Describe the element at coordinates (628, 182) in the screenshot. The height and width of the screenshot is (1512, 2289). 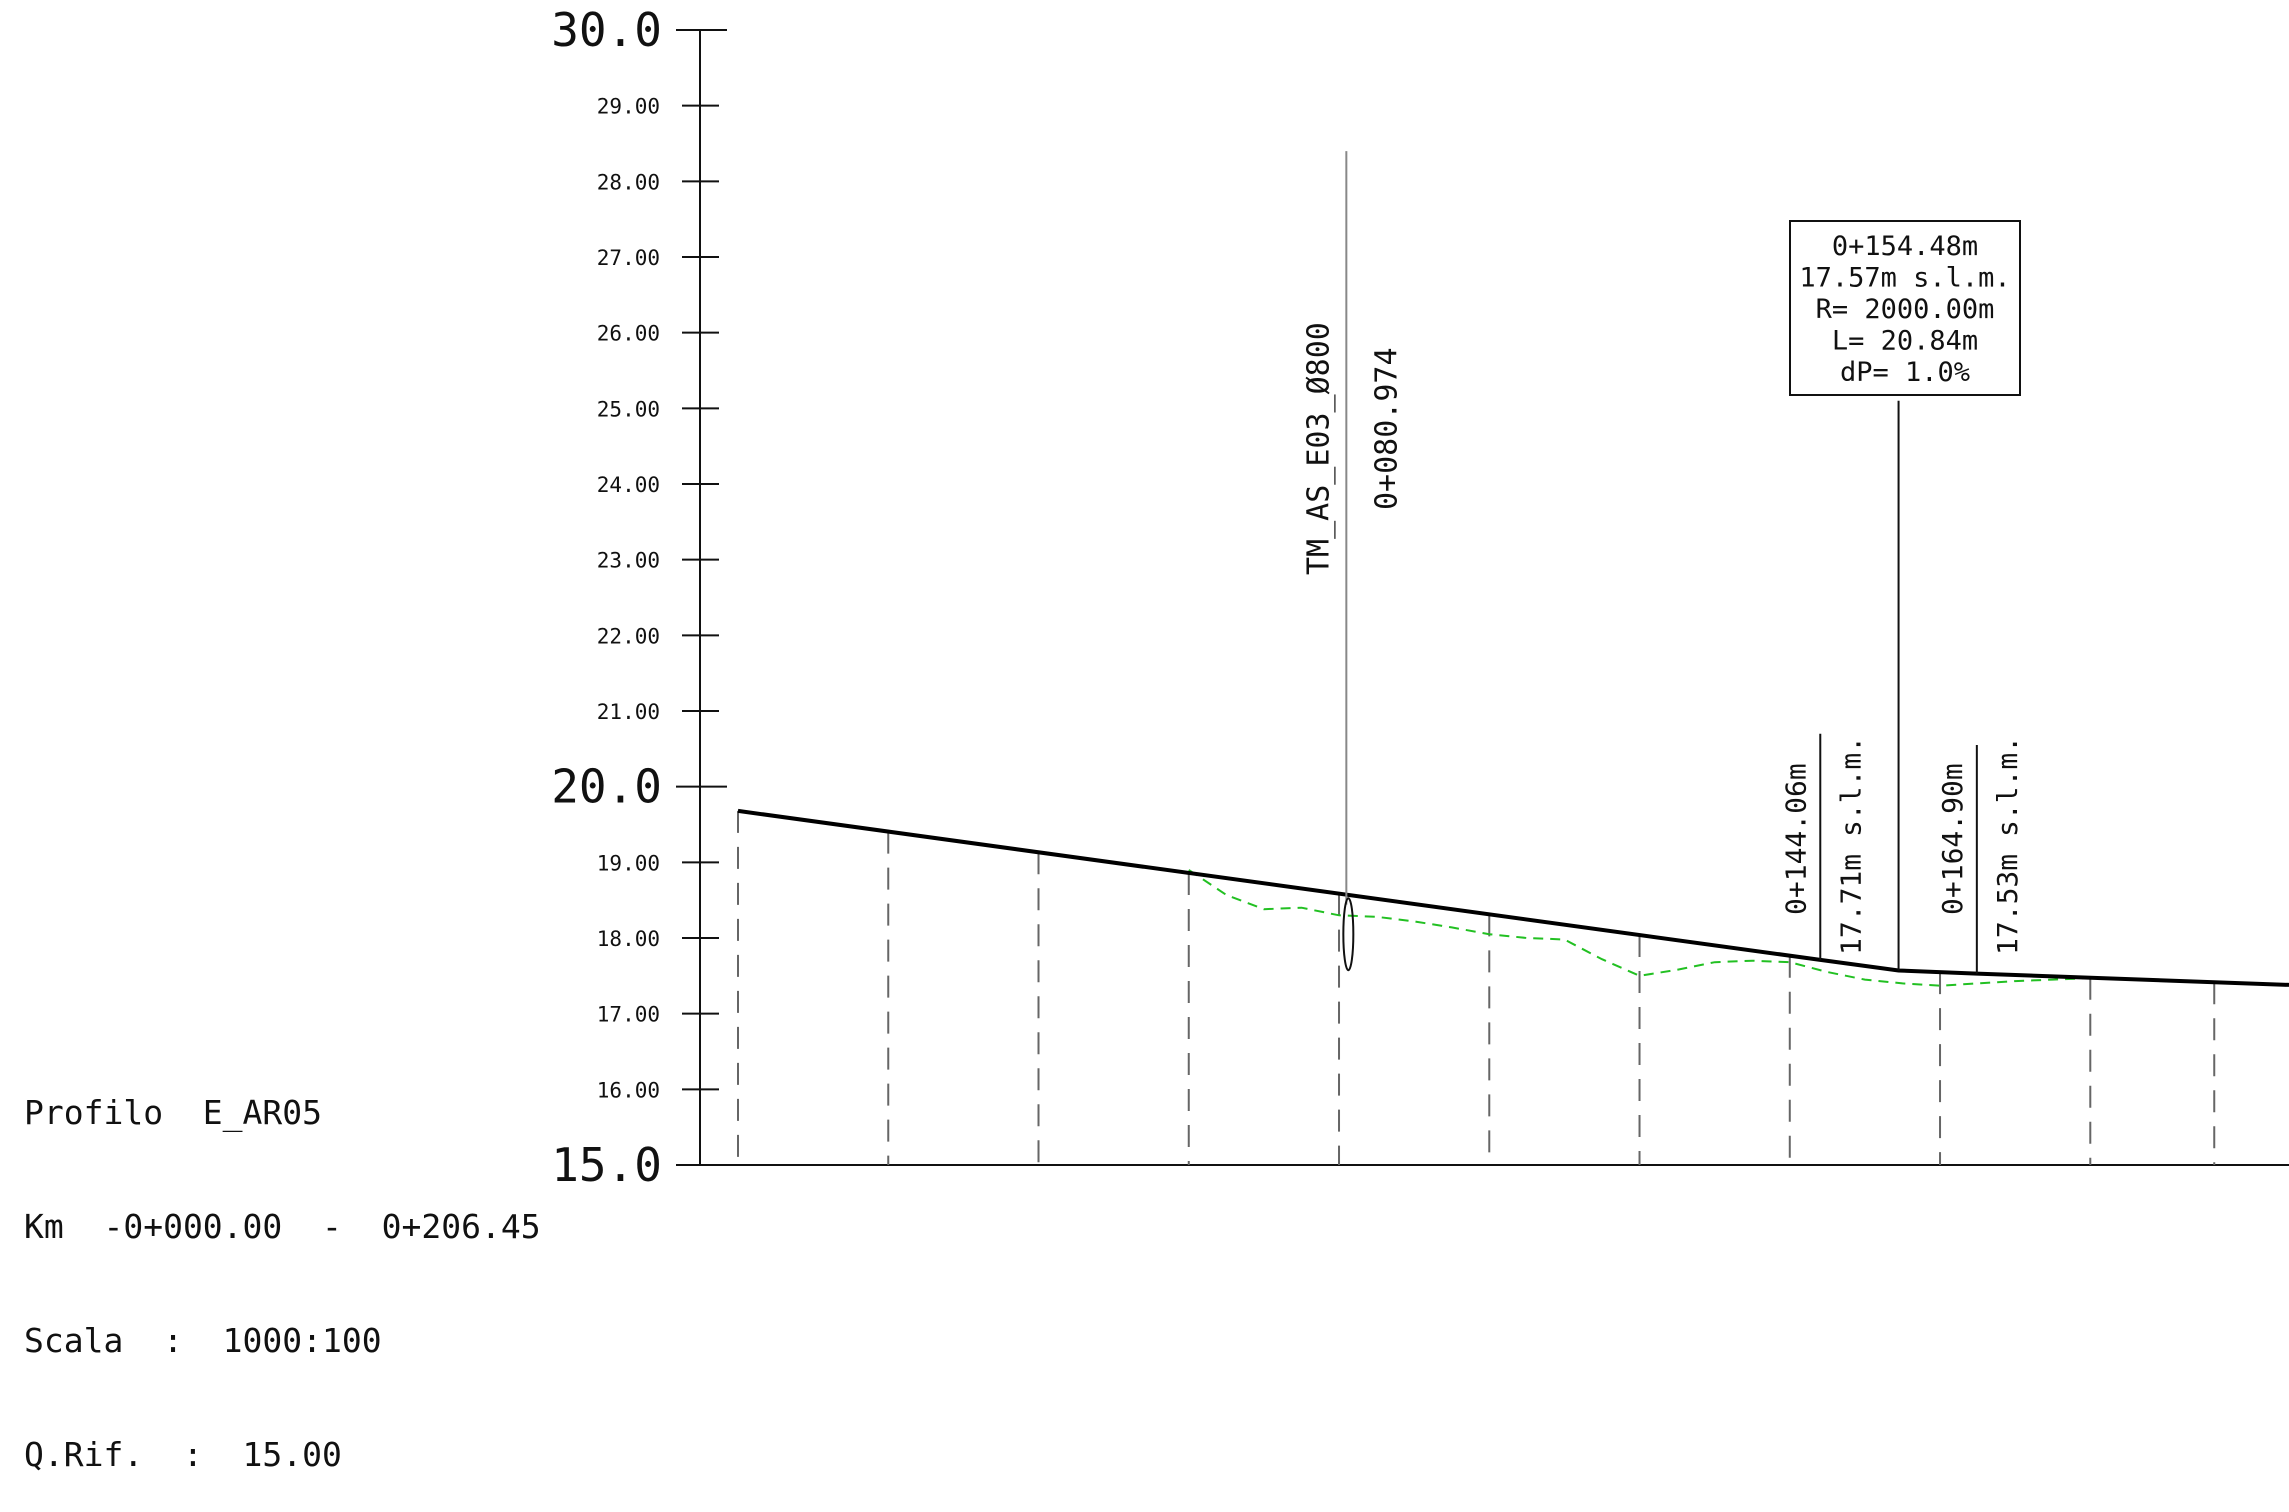
I see `y-minor-tick-label: 28.00` at that location.